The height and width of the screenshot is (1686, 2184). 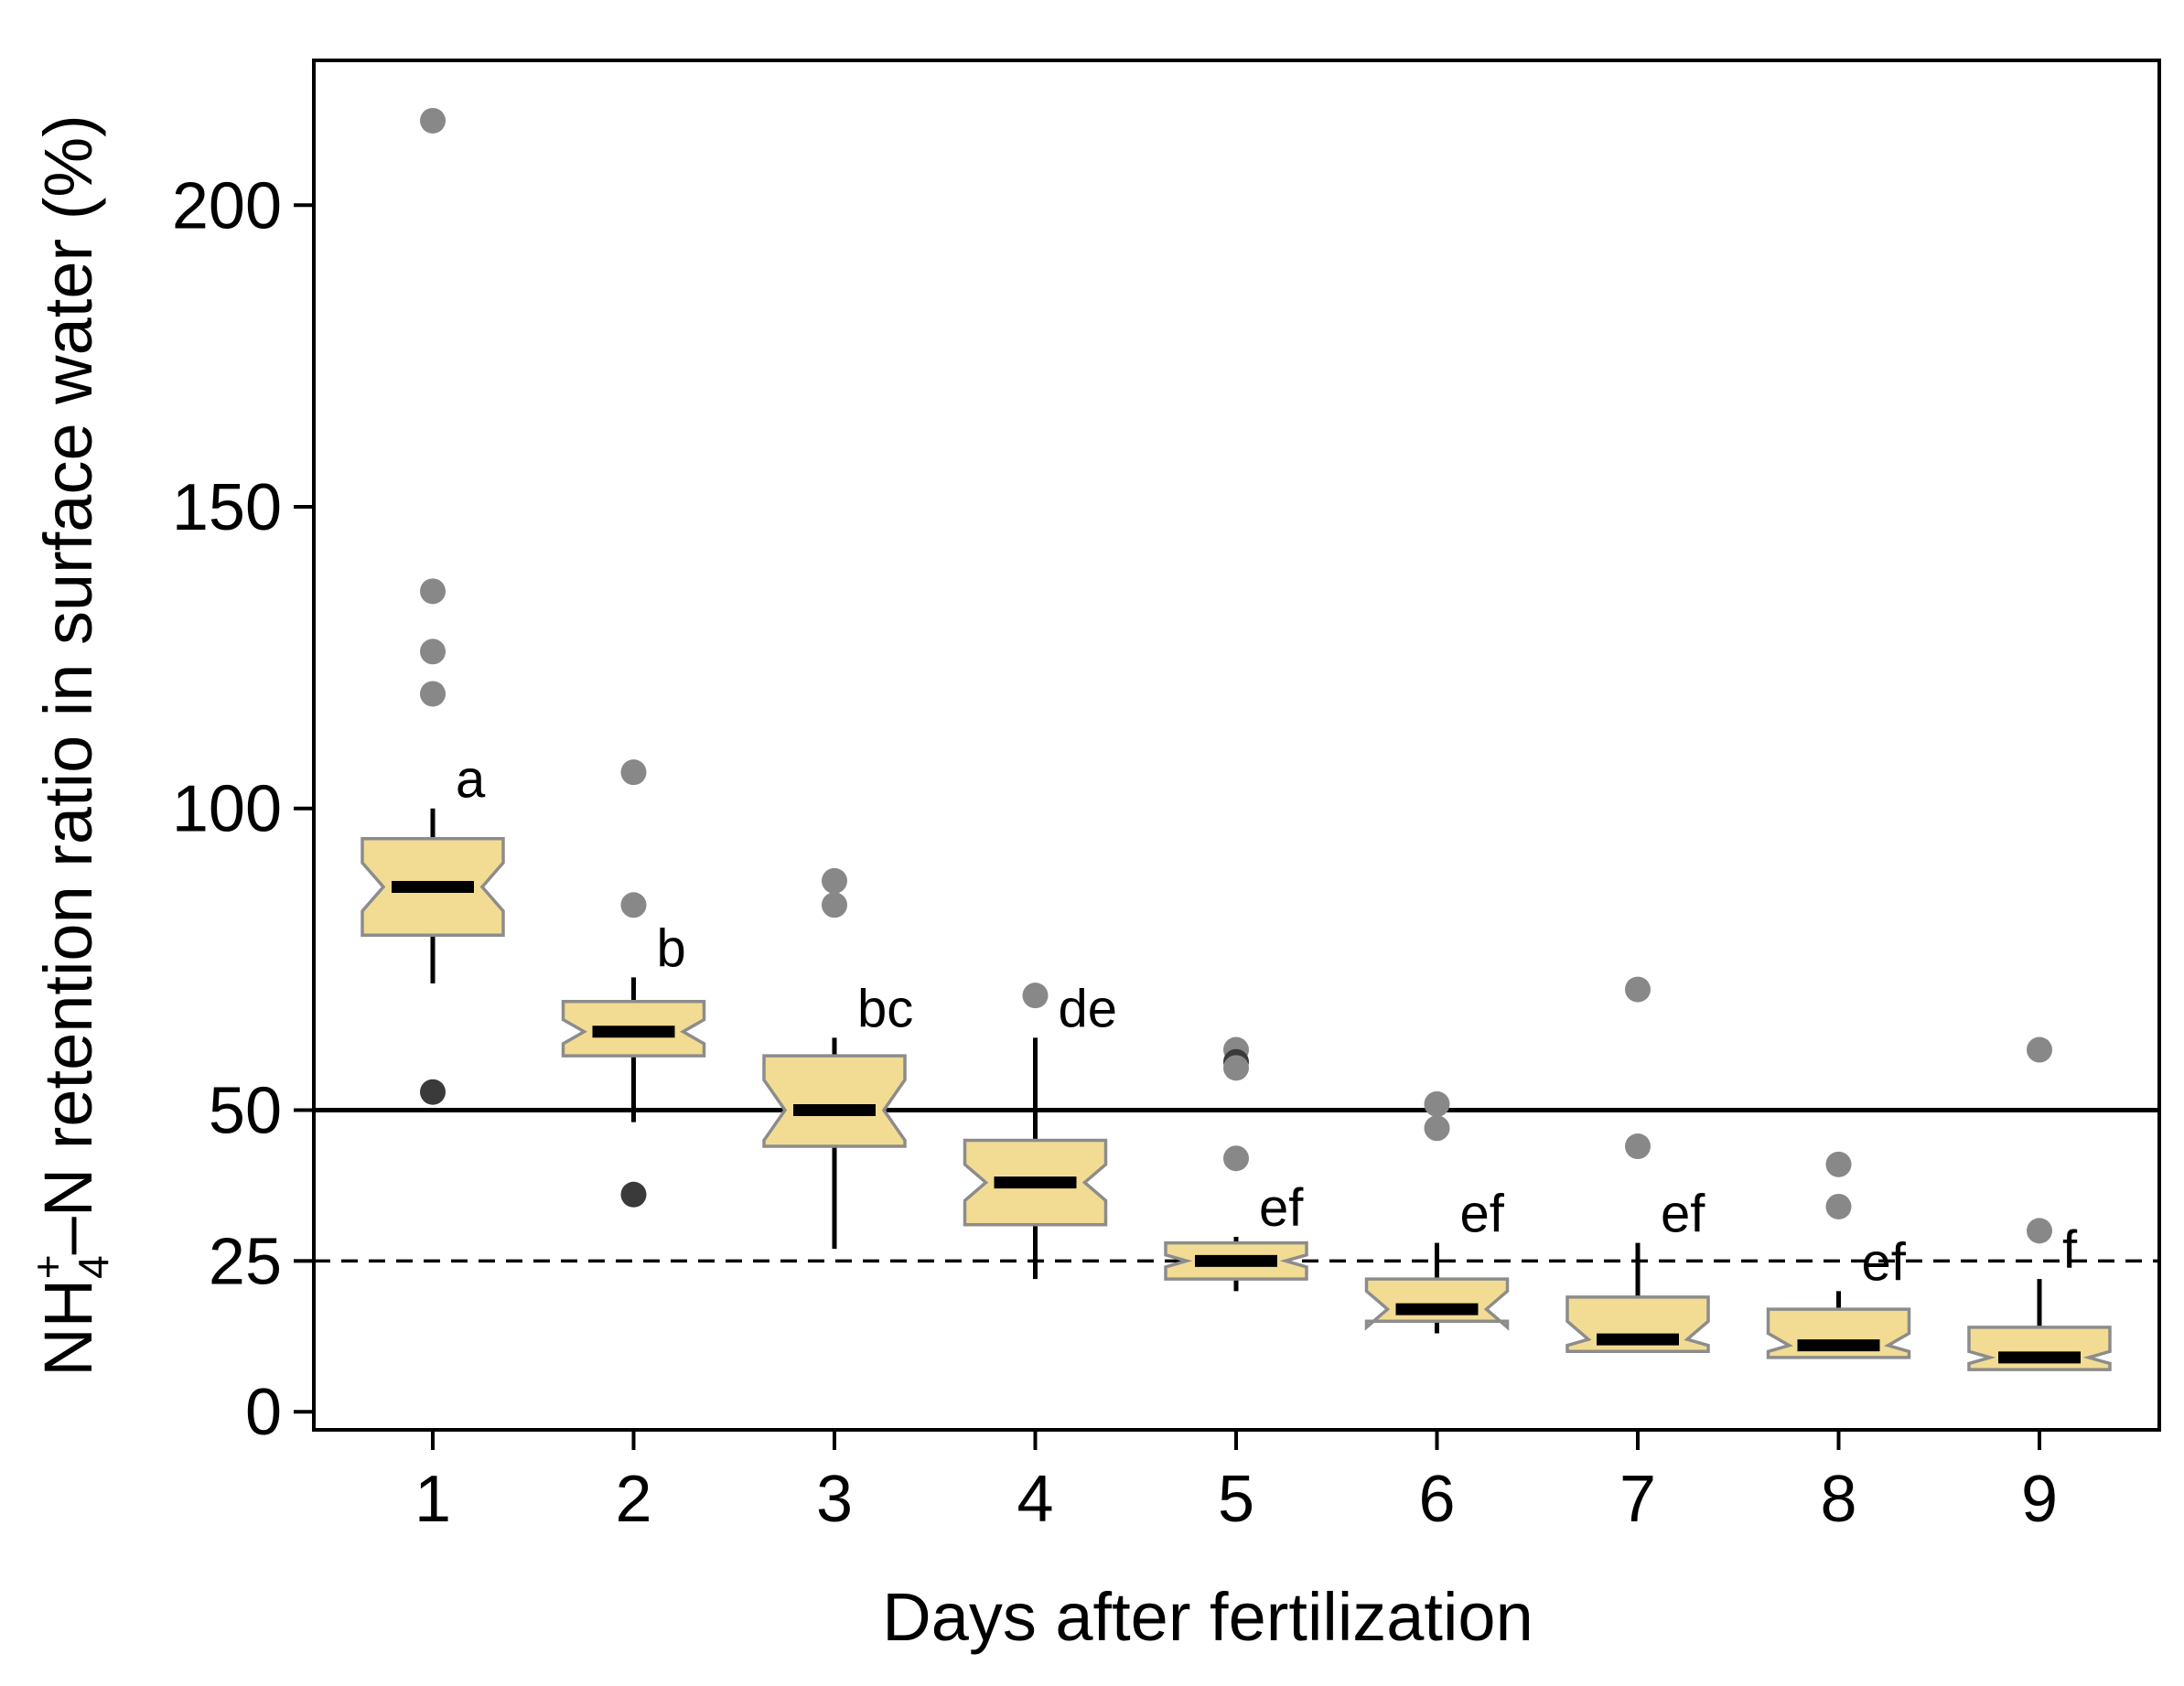 I want to click on y-tick-label: 100, so click(x=227, y=809).